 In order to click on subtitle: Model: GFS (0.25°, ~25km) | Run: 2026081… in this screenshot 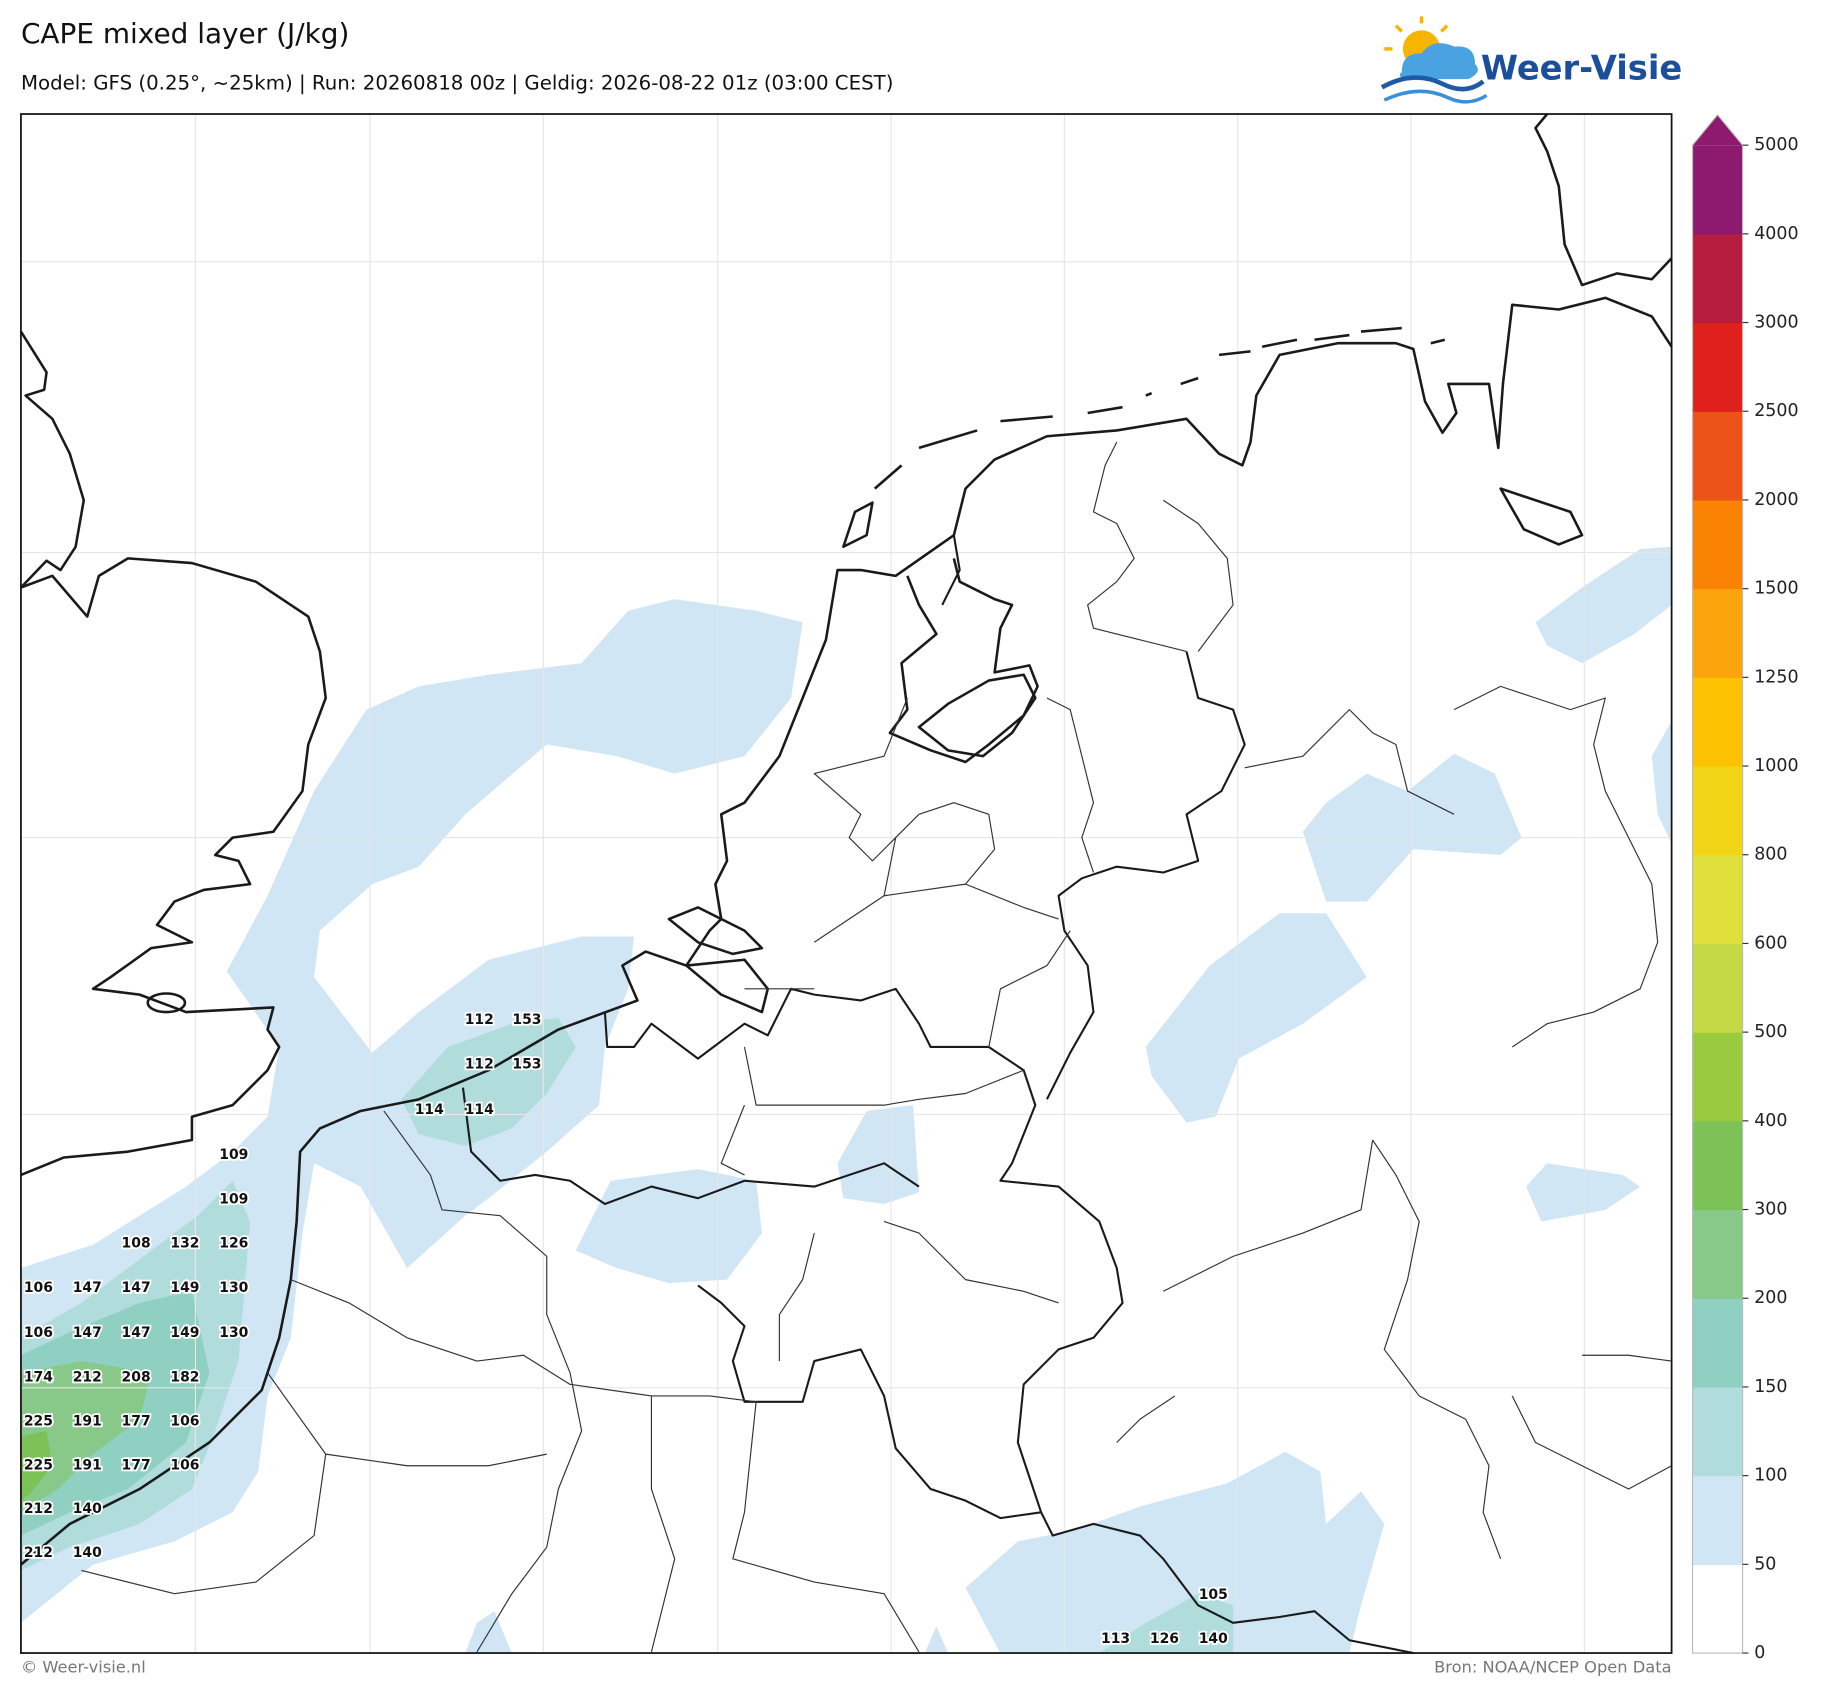, I will do `click(457, 82)`.